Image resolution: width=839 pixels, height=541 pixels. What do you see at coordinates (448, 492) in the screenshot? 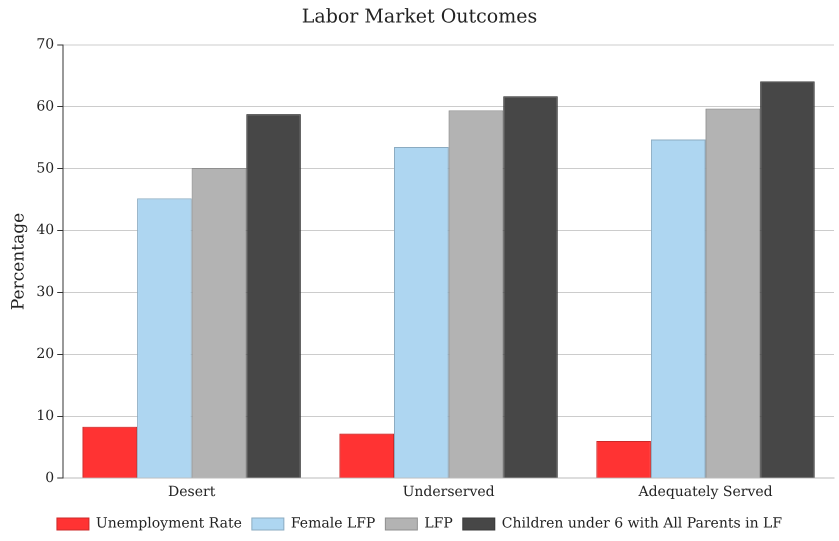
I see `x-tick-label: Underserved` at bounding box center [448, 492].